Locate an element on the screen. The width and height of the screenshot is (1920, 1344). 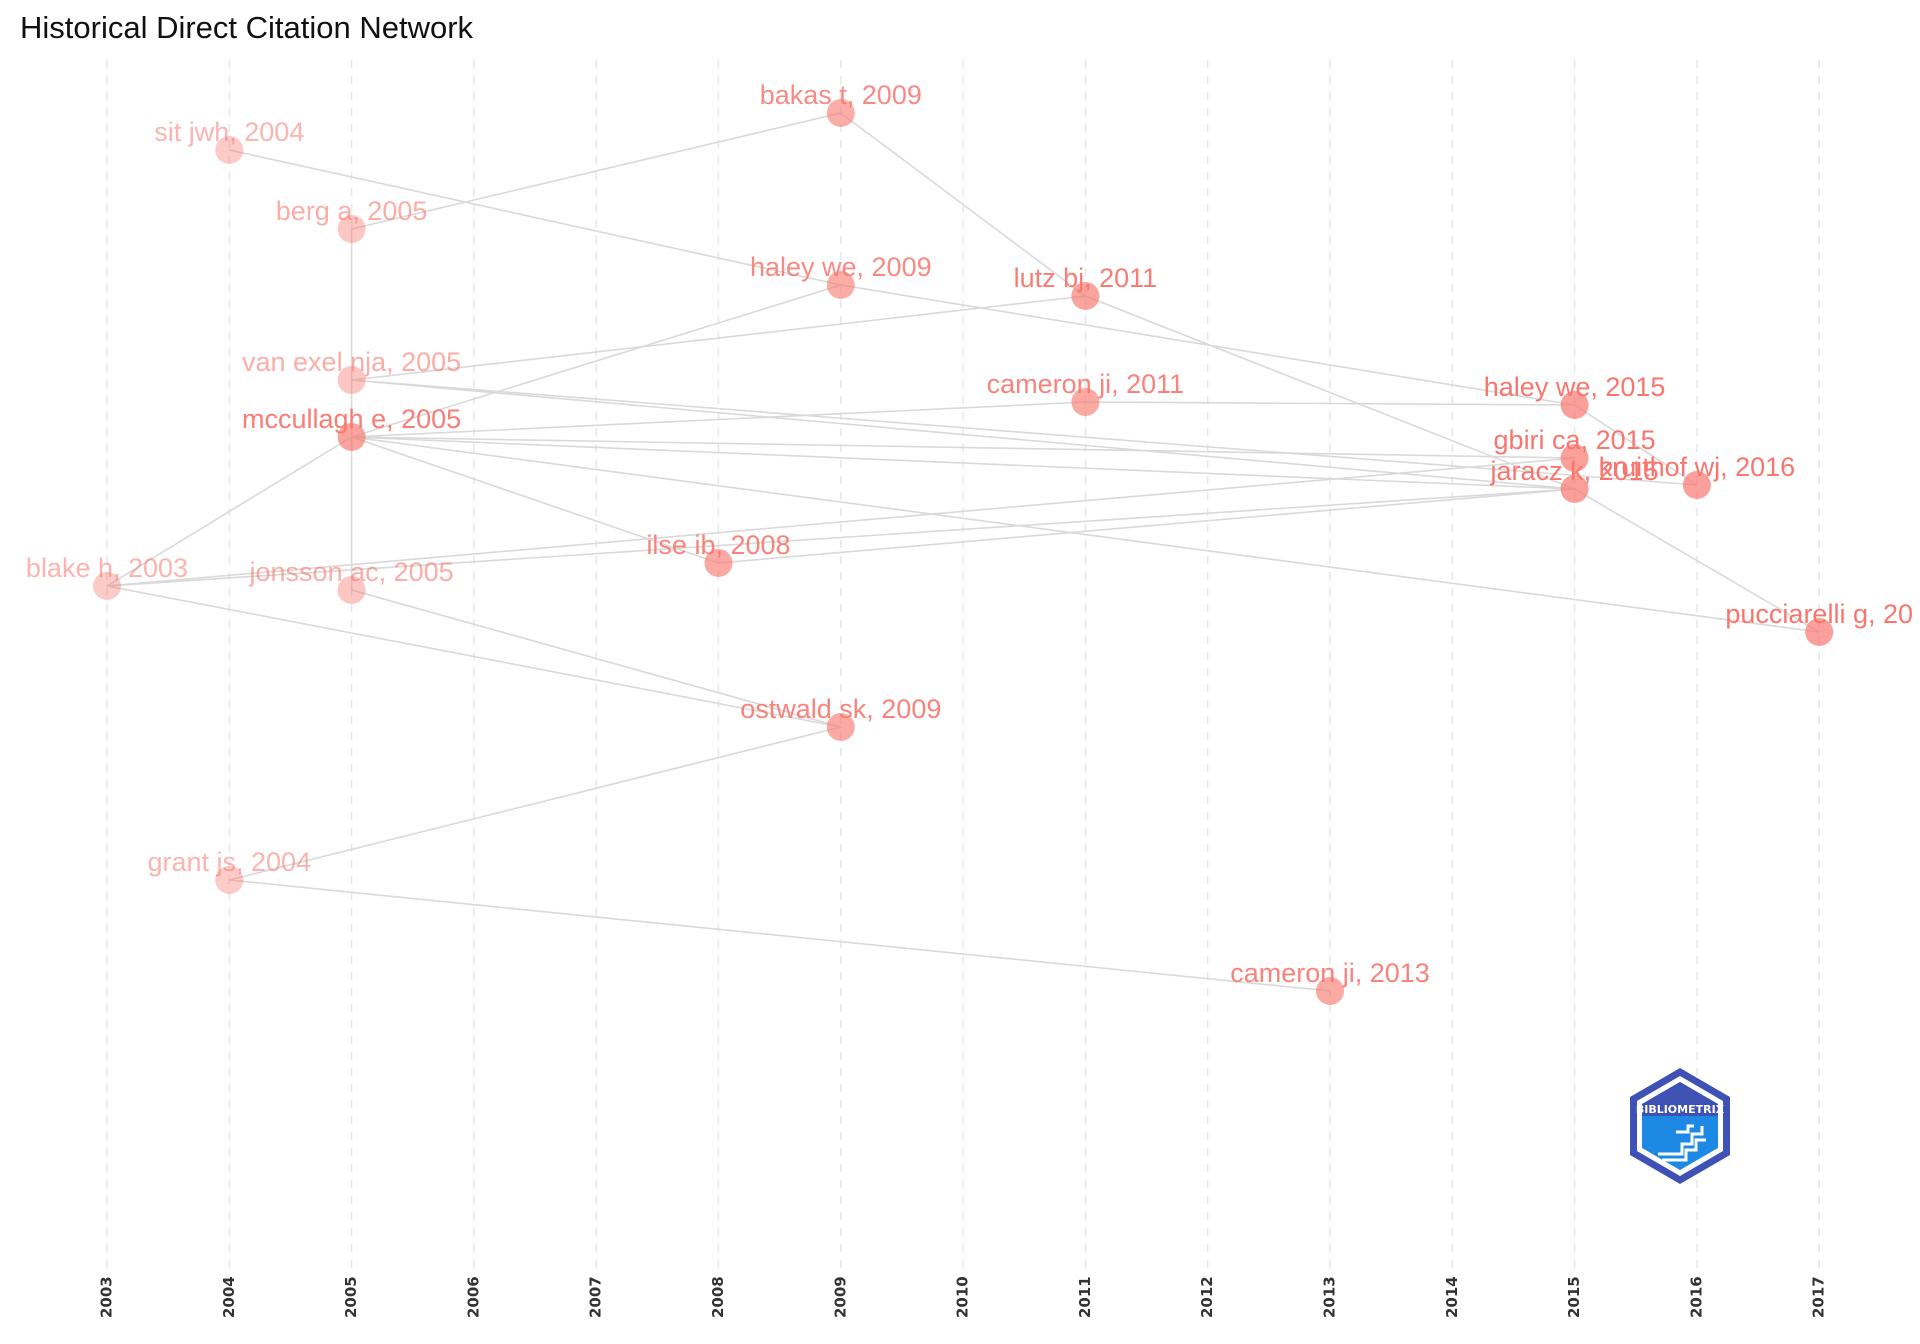
node-label-cameron2013: cameron ji, 2013 is located at coordinates (1330, 973).